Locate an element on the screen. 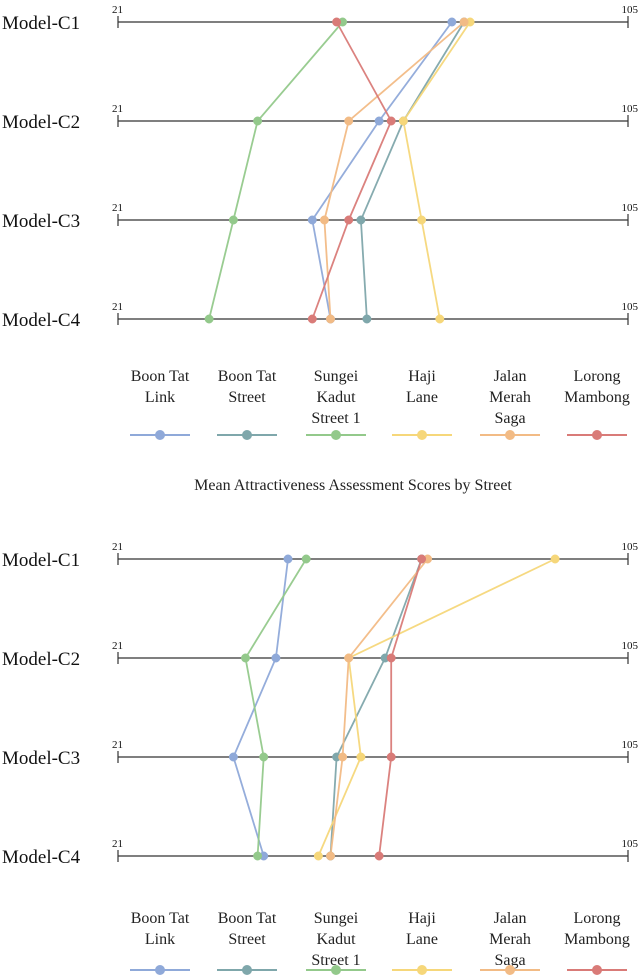  legend-item-boon-tat-link: Boon Tat Link is located at coordinates (160, 942).